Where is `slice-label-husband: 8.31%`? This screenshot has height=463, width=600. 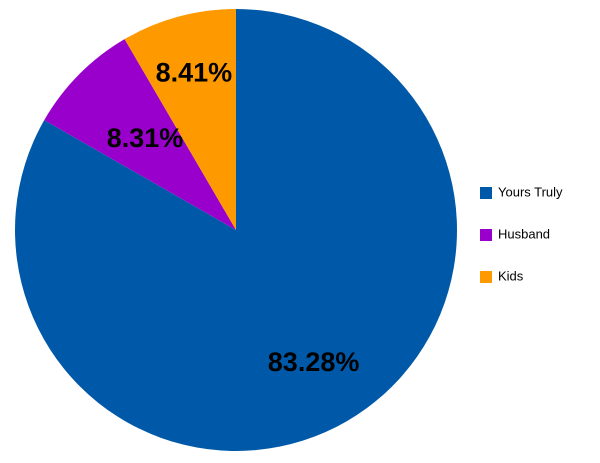
slice-label-husband: 8.31% is located at coordinates (145, 138).